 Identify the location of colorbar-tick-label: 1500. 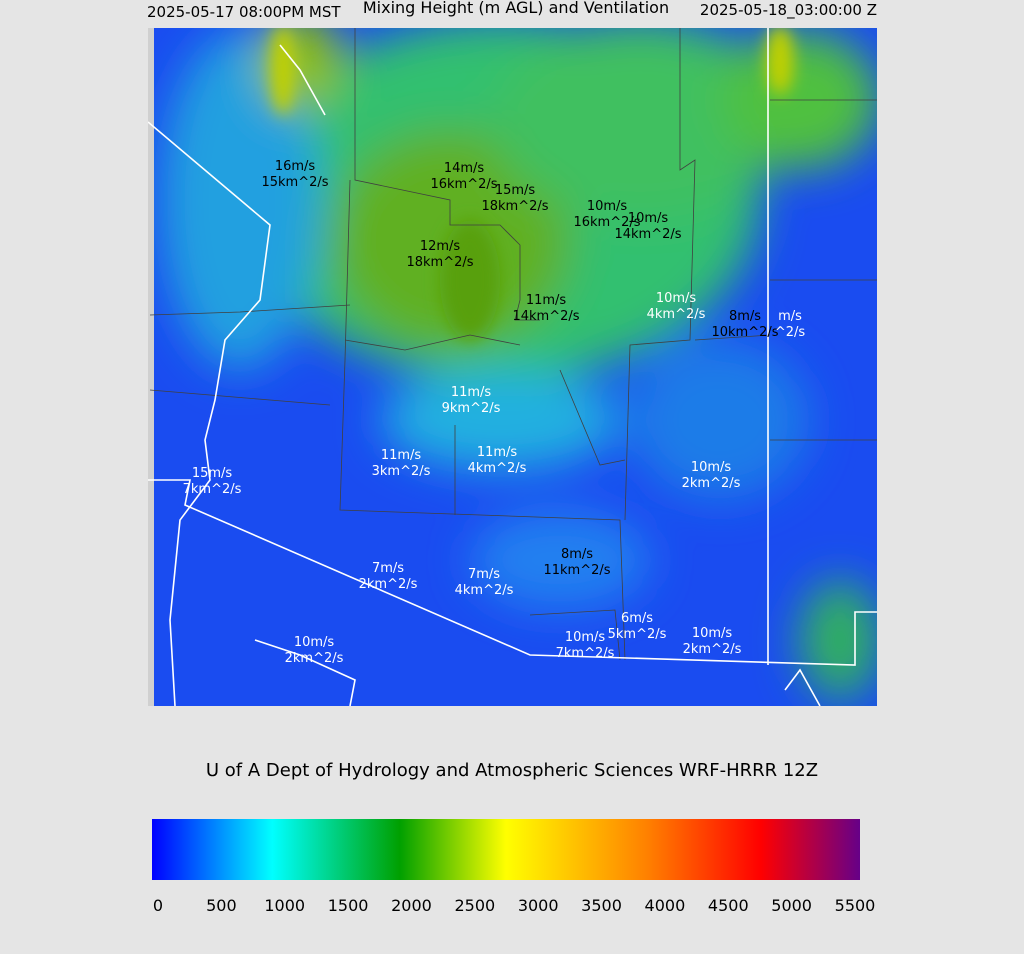
(348, 905).